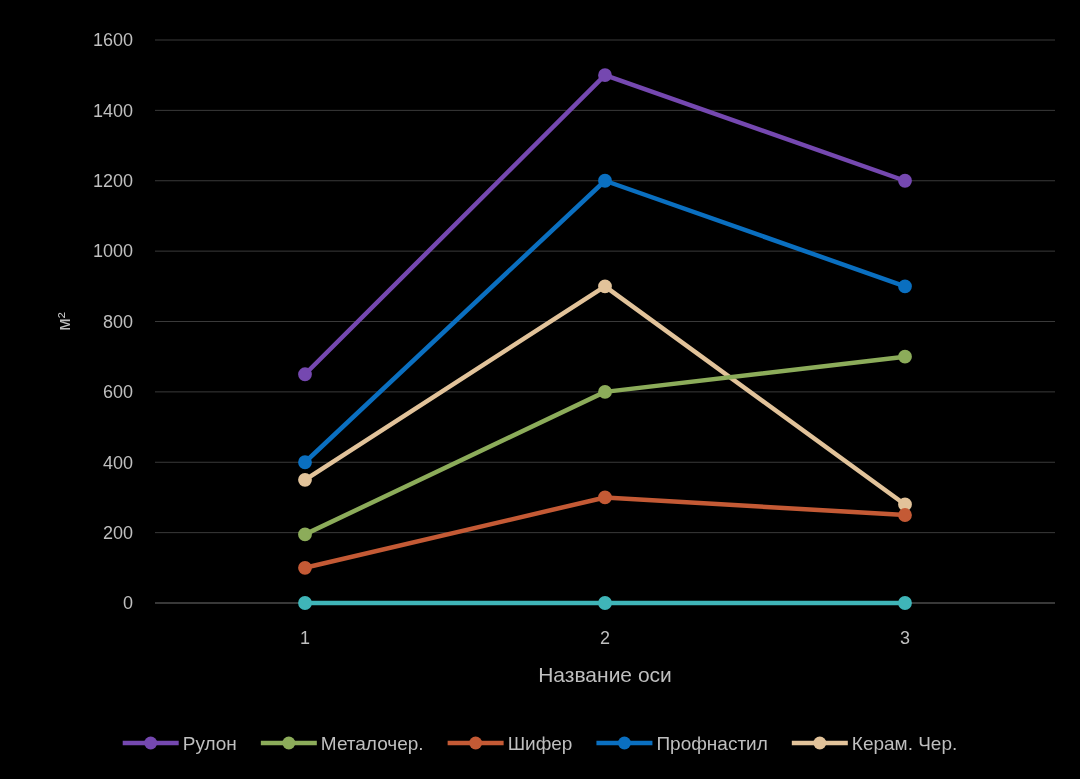 This screenshot has width=1080, height=779. I want to click on legend-label: Шифер, so click(540, 743).